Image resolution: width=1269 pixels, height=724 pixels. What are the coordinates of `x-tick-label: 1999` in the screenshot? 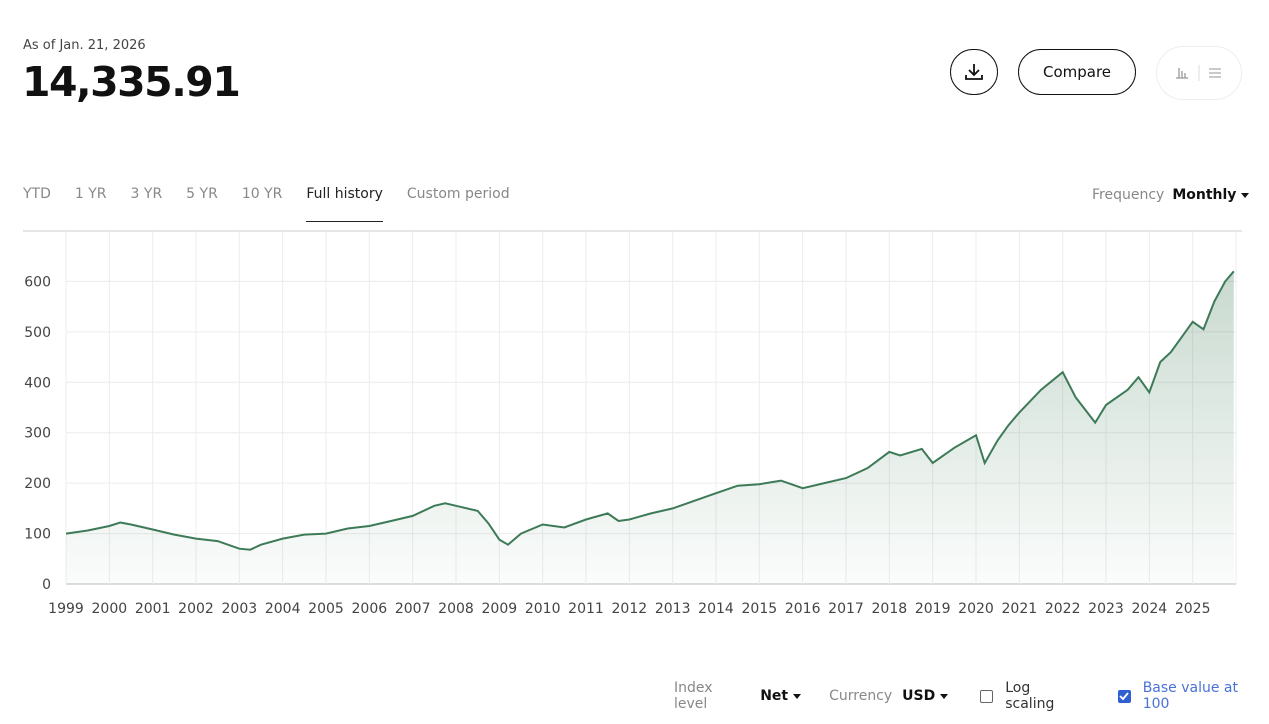 It's located at (66, 609).